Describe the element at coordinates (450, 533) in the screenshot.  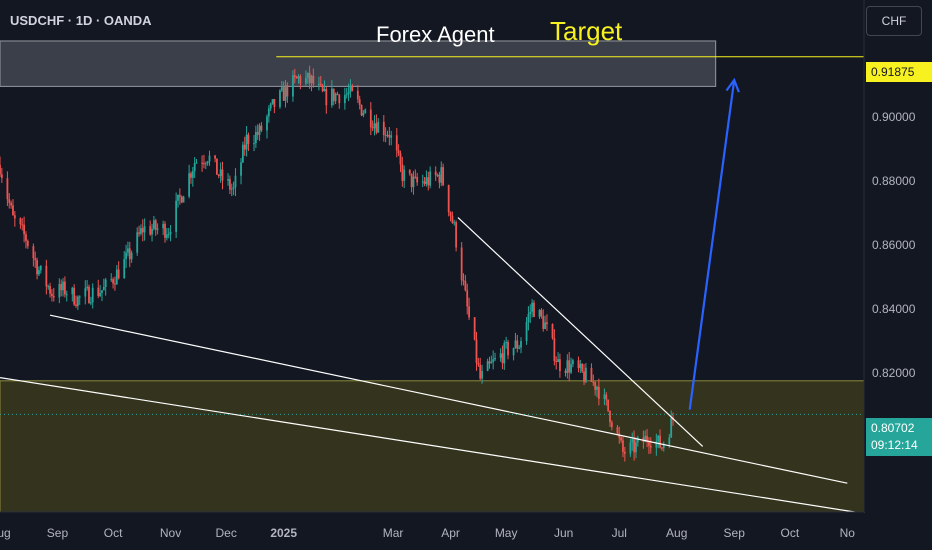
I see `x-tick-label: Apr` at that location.